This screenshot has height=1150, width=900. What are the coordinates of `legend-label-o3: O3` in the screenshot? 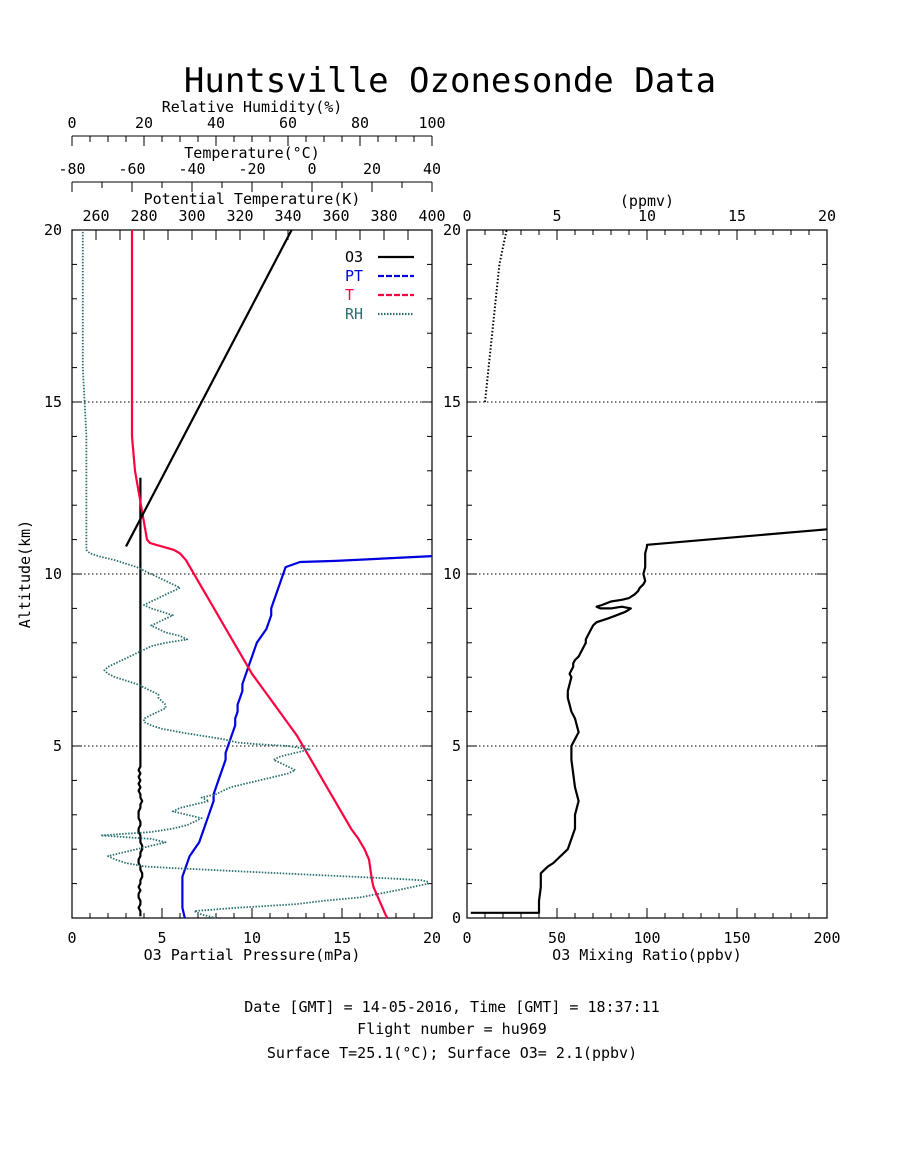 It's located at (354, 257).